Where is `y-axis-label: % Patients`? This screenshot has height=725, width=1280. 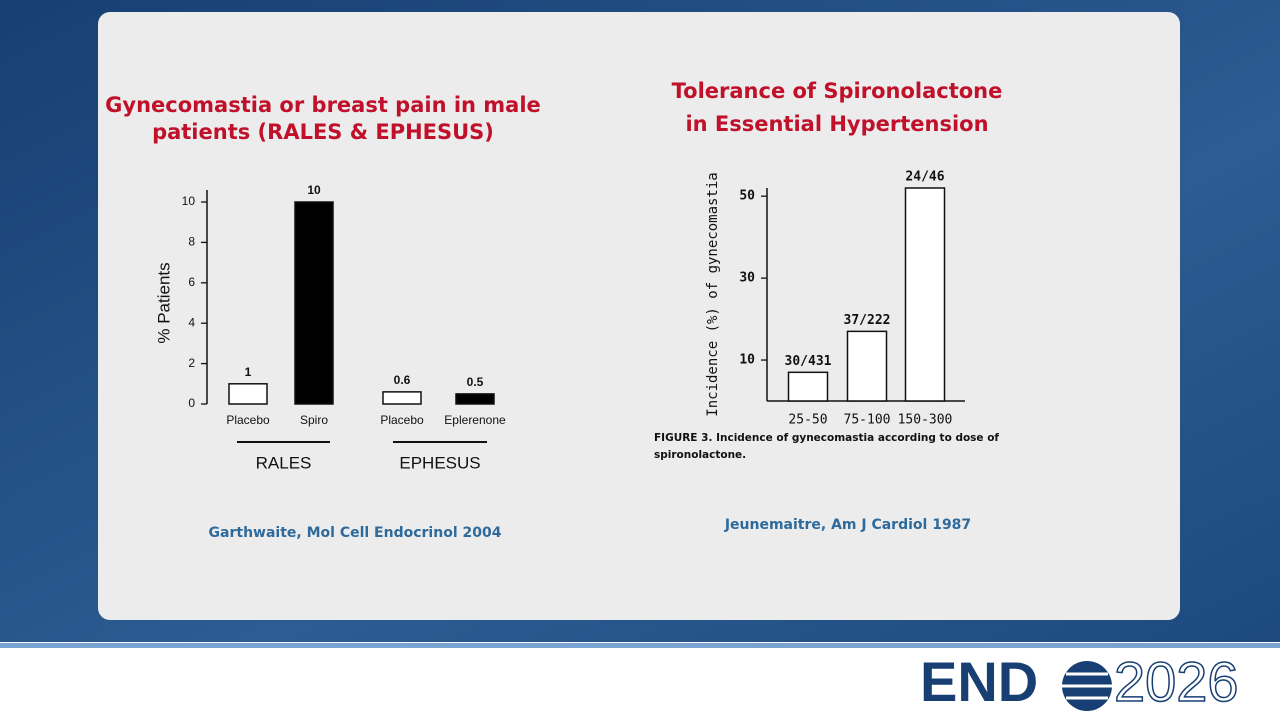
y-axis-label: % Patients is located at coordinates (163, 302).